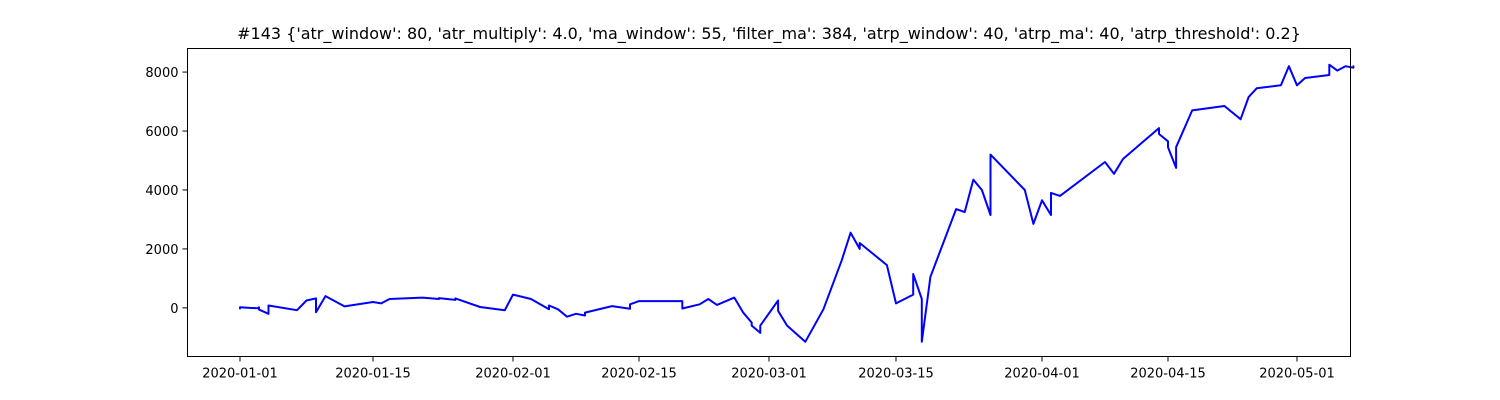 Image resolution: width=1500 pixels, height=400 pixels. I want to click on x-tick-label: 2020-04-15, so click(1168, 374).